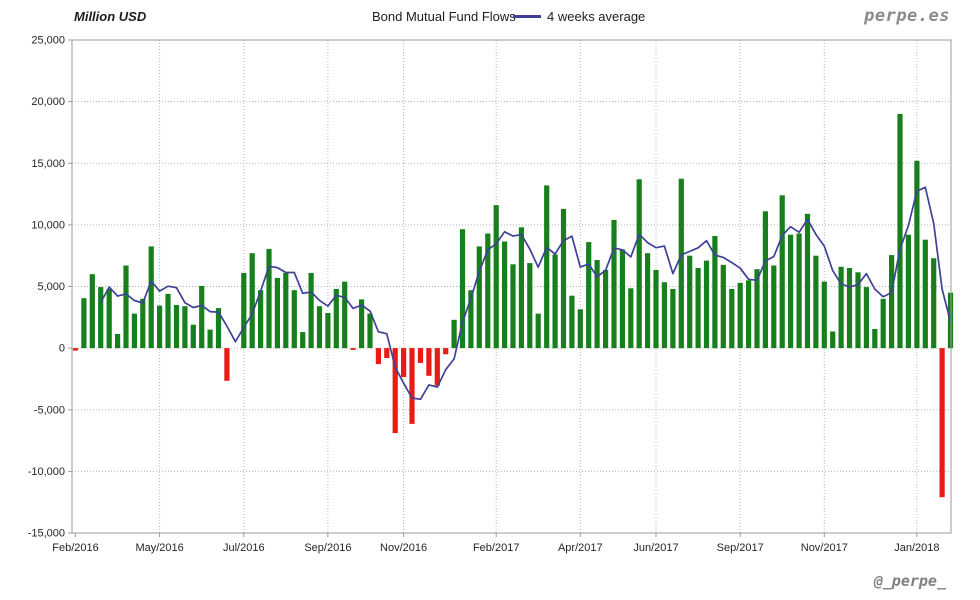 Image resolution: width=980 pixels, height=600 pixels. I want to click on x-axis-label: Jun/2017, so click(655, 548).